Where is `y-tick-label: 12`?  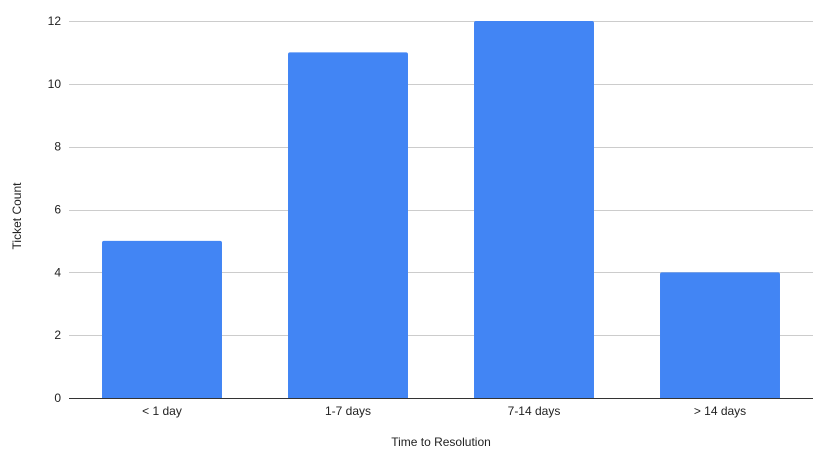
y-tick-label: 12 is located at coordinates (55, 21).